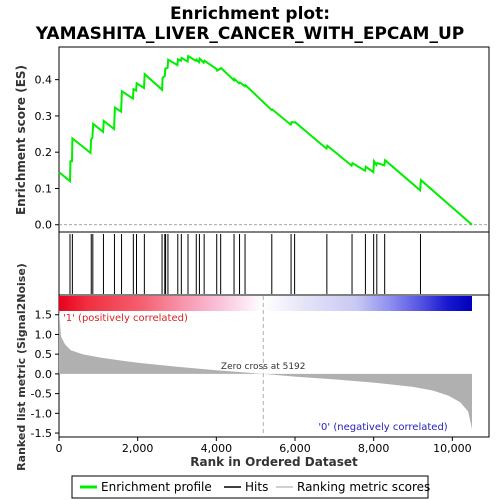  Describe the element at coordinates (44, 188) in the screenshot. I see `es-ytick-label: 0.1` at that location.